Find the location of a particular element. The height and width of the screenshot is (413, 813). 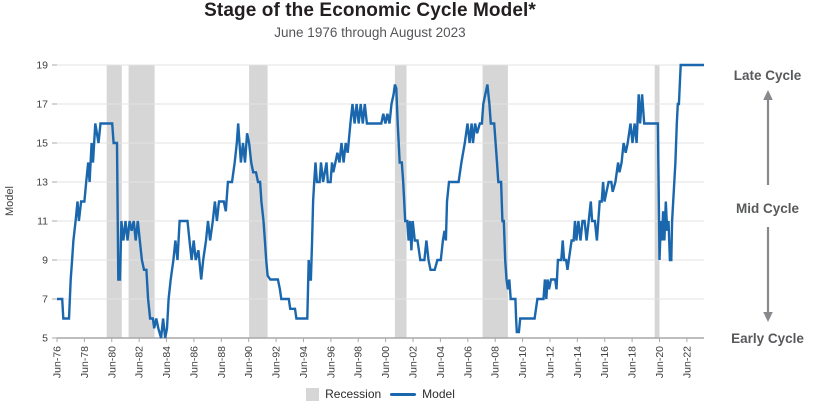

x-tick-label: Jun-84 is located at coordinates (167, 362).